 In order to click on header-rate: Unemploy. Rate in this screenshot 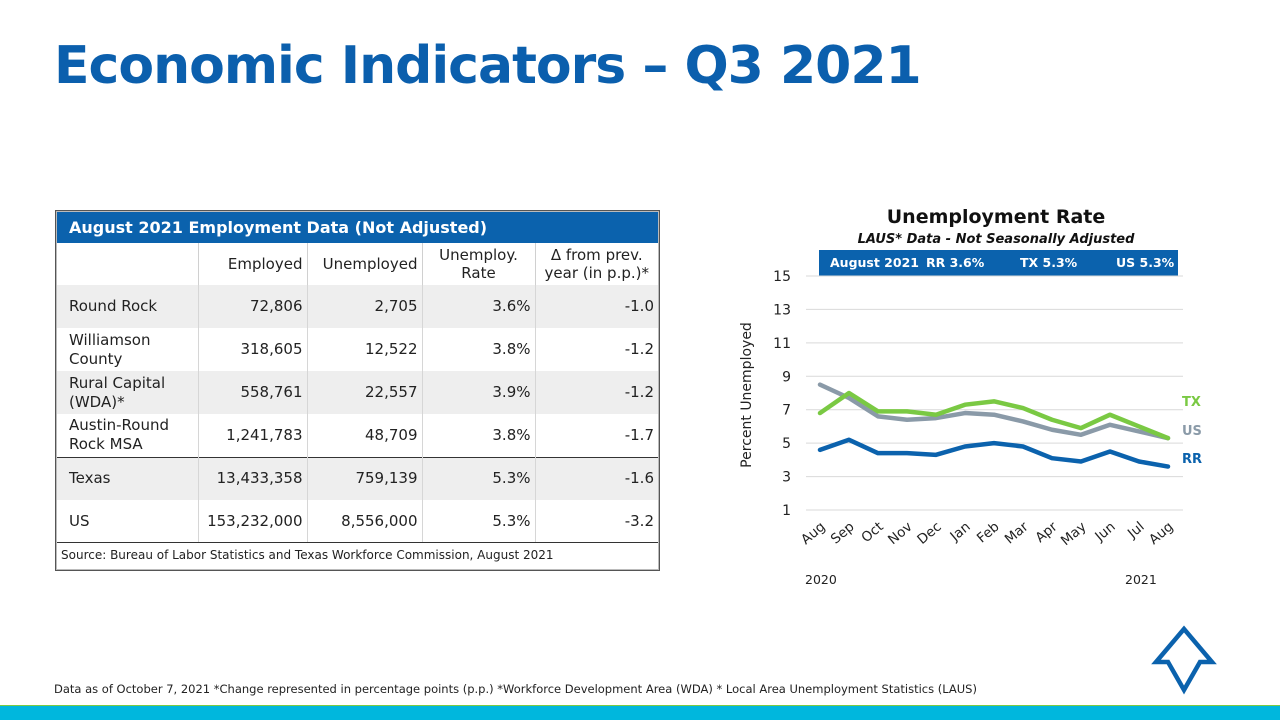, I will do `click(479, 264)`.